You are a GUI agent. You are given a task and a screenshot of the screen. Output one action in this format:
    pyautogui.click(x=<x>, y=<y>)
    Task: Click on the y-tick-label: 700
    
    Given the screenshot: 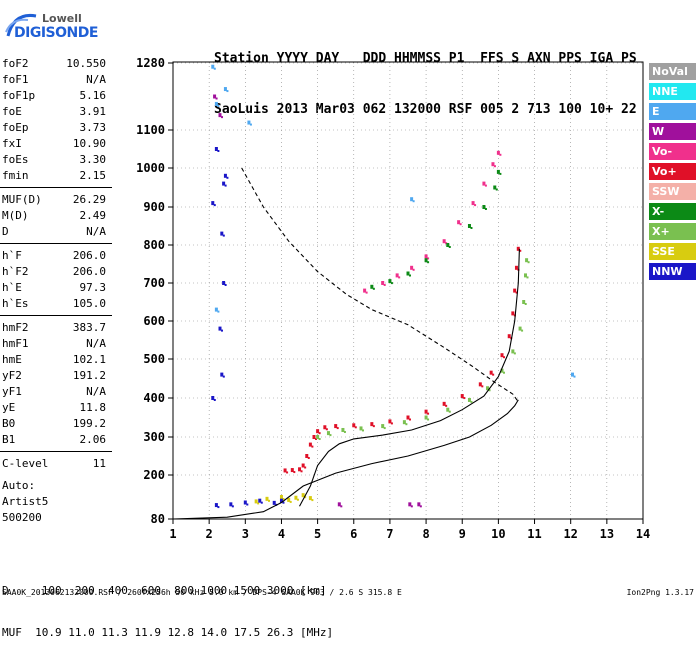 What is the action you would take?
    pyautogui.click(x=154, y=283)
    